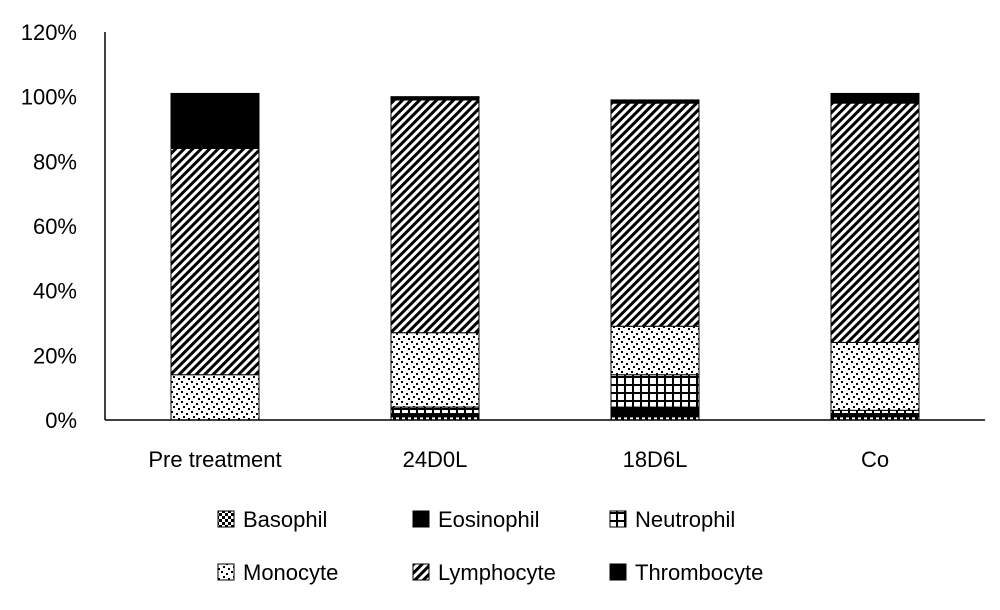  Describe the element at coordinates (875, 459) in the screenshot. I see `x-tick-label: Co` at that location.